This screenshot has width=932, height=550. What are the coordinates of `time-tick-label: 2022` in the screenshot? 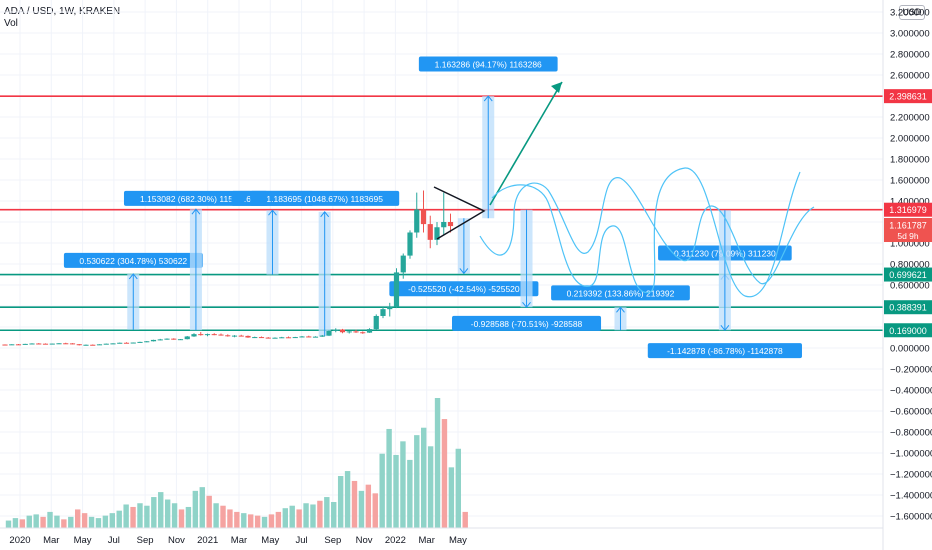 It's located at (395, 540).